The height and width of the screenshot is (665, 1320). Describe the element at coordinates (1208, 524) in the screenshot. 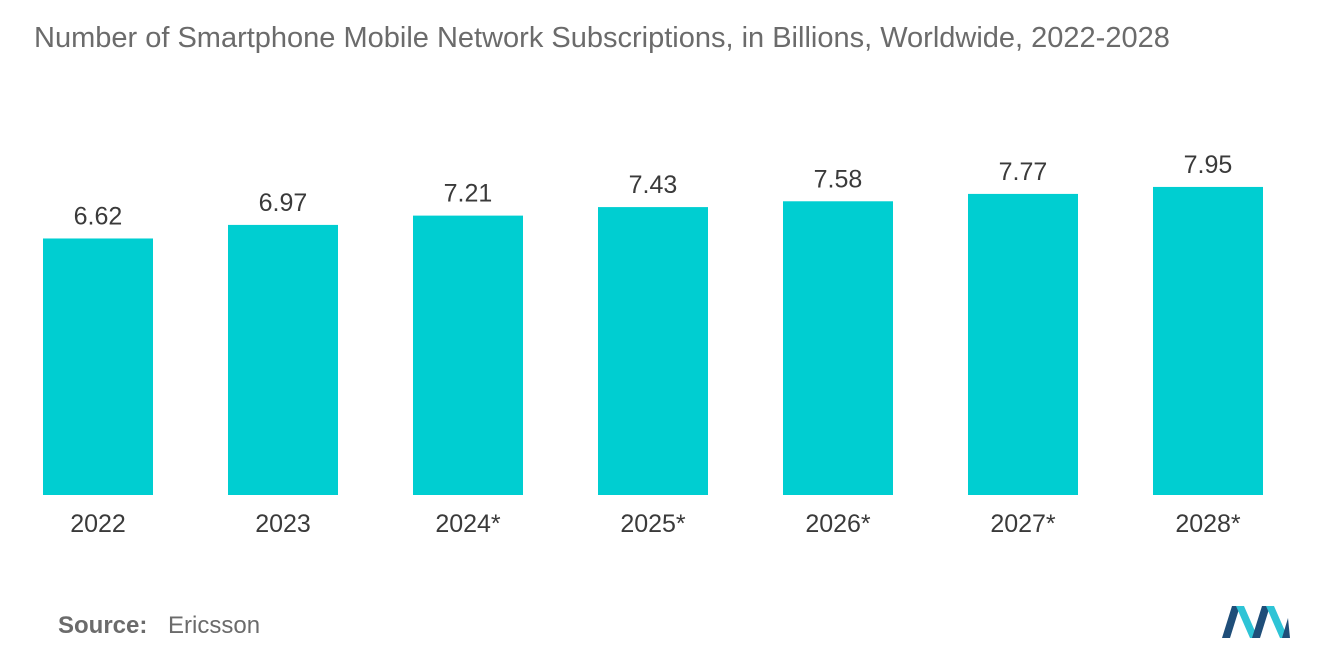

I see `x-tick-2028: 2028*` at that location.